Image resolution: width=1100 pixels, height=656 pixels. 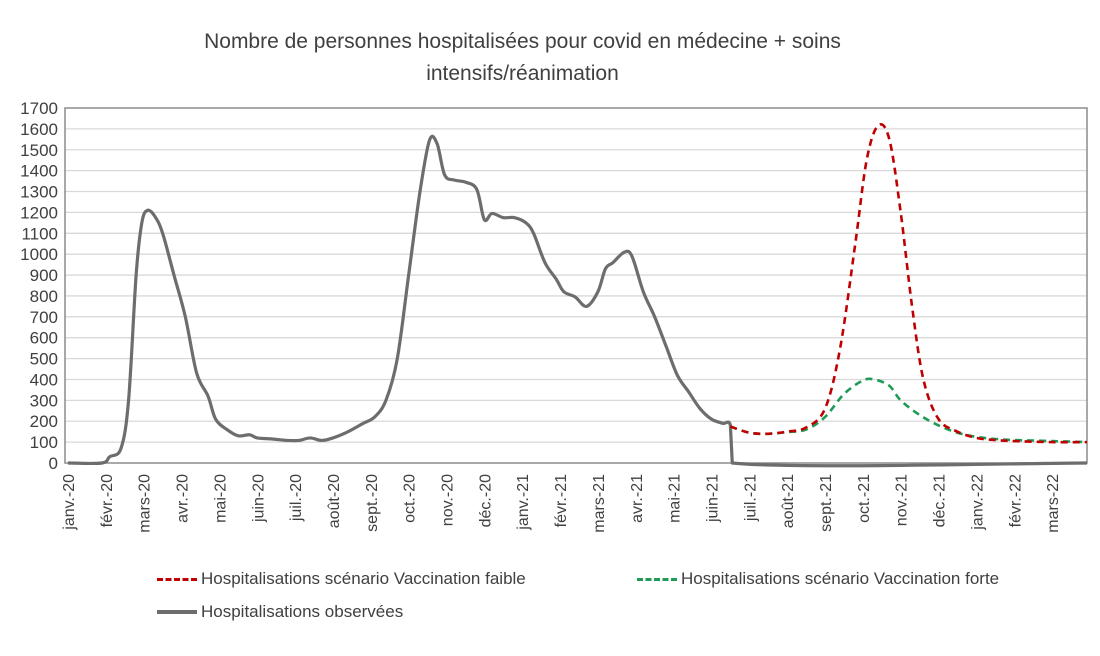 What do you see at coordinates (448, 500) in the screenshot?
I see `x-tick-label: nov.-20` at bounding box center [448, 500].